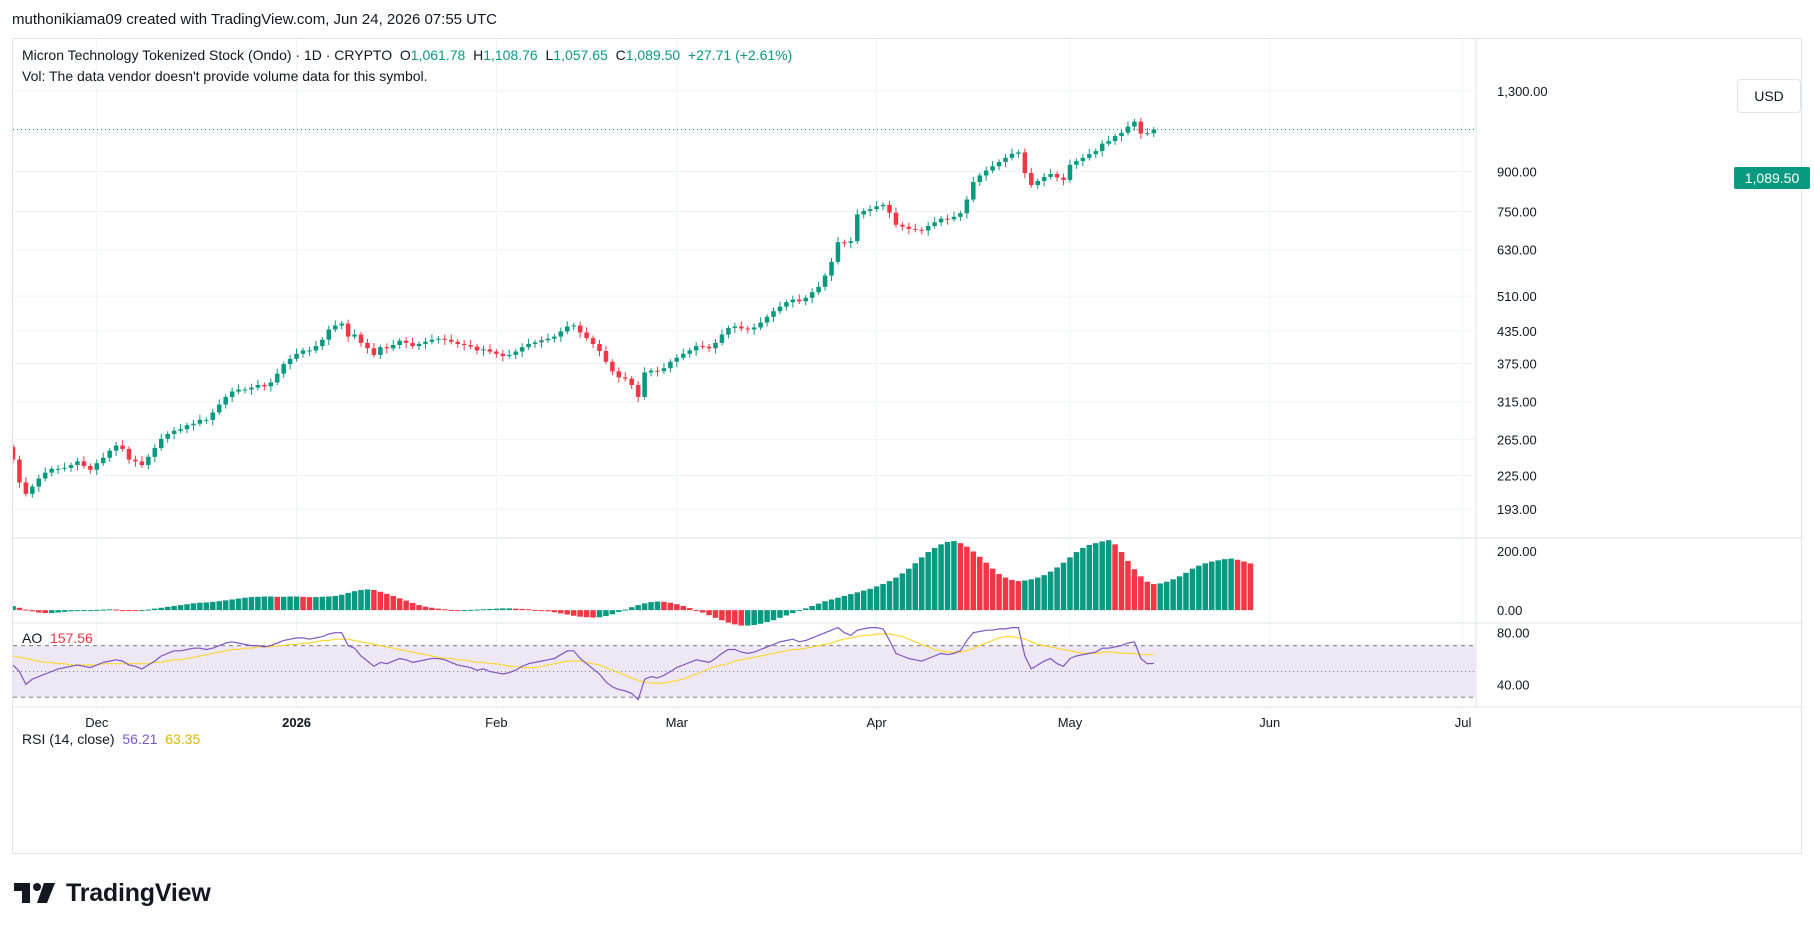 The height and width of the screenshot is (930, 1814). What do you see at coordinates (1769, 96) in the screenshot?
I see `currency-button: USD` at bounding box center [1769, 96].